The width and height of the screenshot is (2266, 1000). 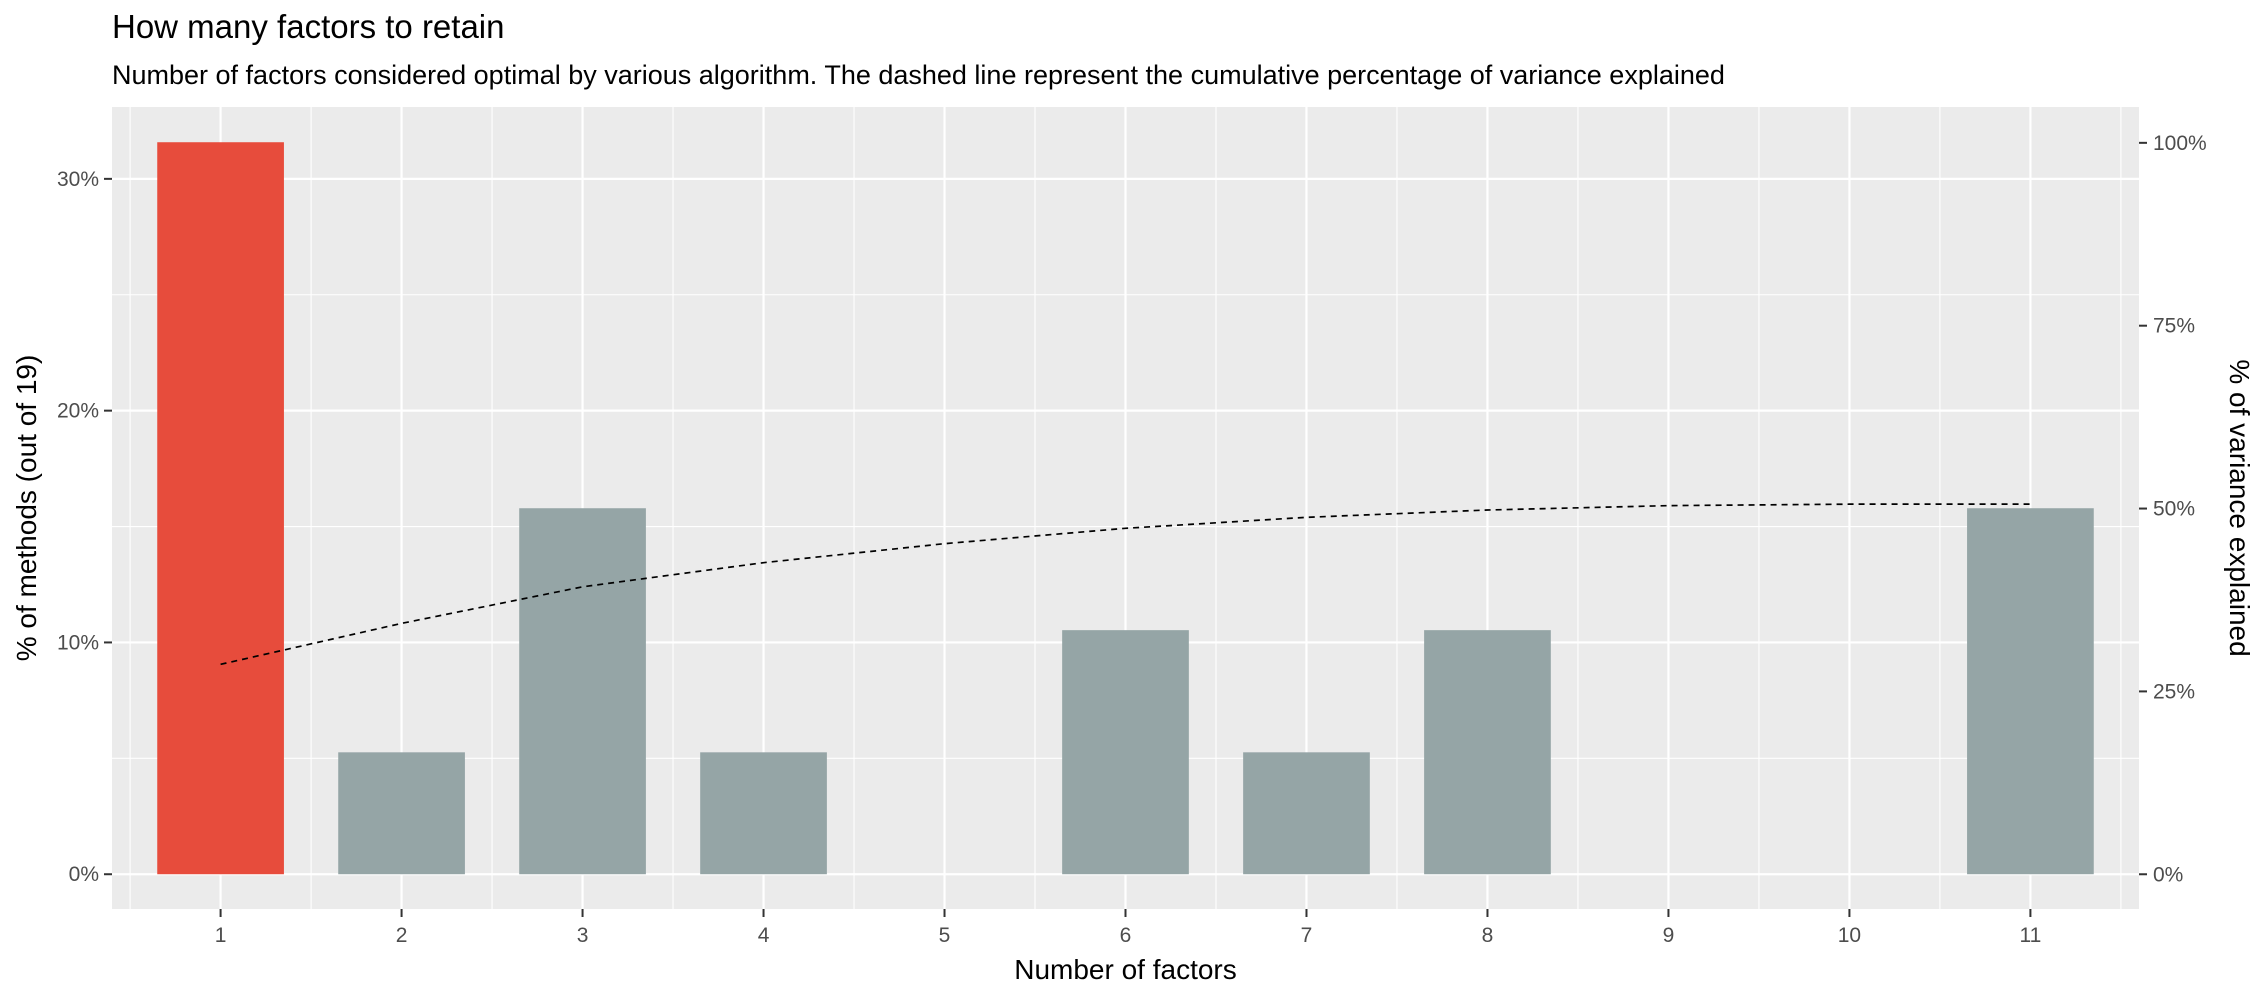 What do you see at coordinates (1125, 584) in the screenshot?
I see `variance-explained-line` at bounding box center [1125, 584].